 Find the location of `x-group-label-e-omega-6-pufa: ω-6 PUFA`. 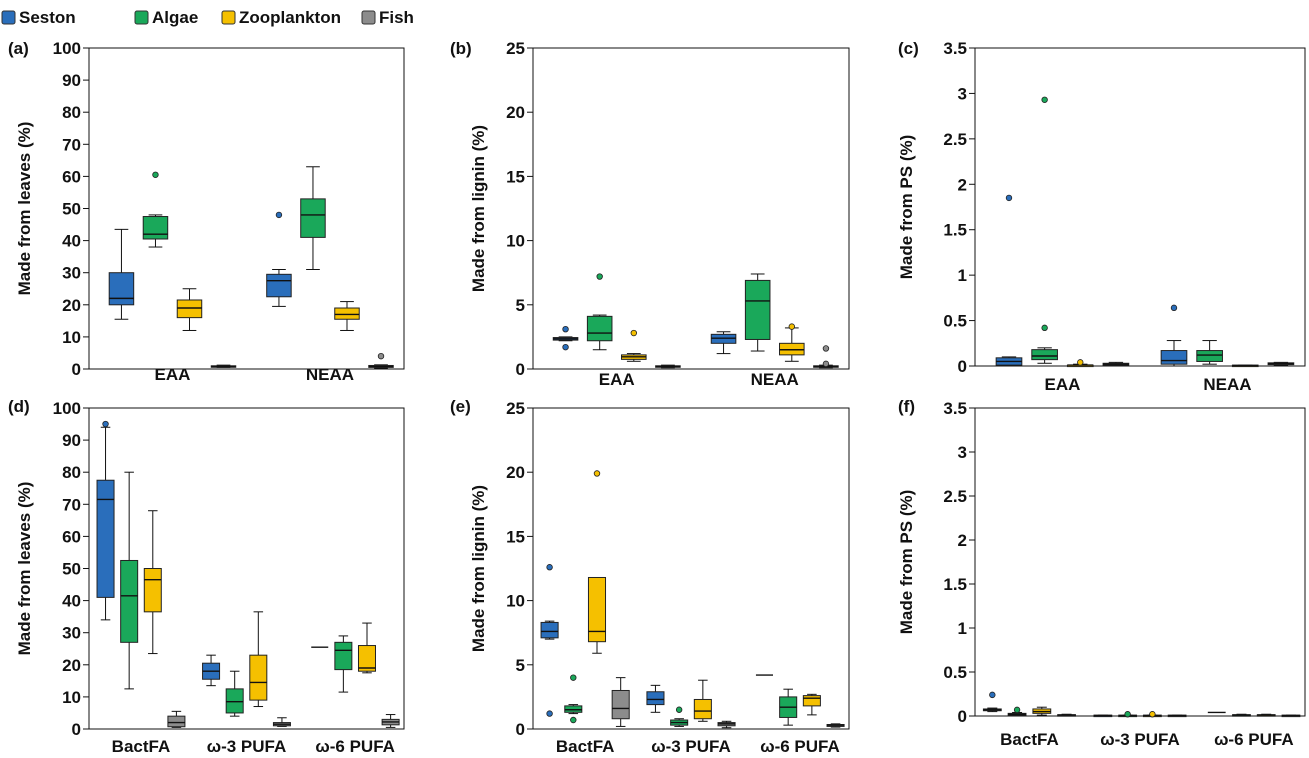

x-group-label-e-omega-6-pufa: ω-6 PUFA is located at coordinates (800, 746).